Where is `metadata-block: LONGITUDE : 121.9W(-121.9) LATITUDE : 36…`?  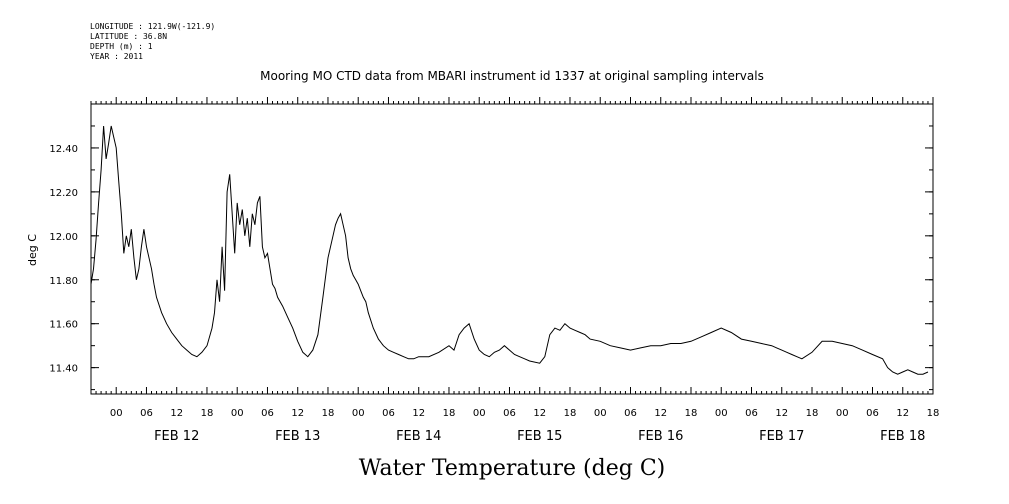
metadata-block: LONGITUDE : 121.9W(-121.9) LATITUDE : 36… is located at coordinates (152, 42).